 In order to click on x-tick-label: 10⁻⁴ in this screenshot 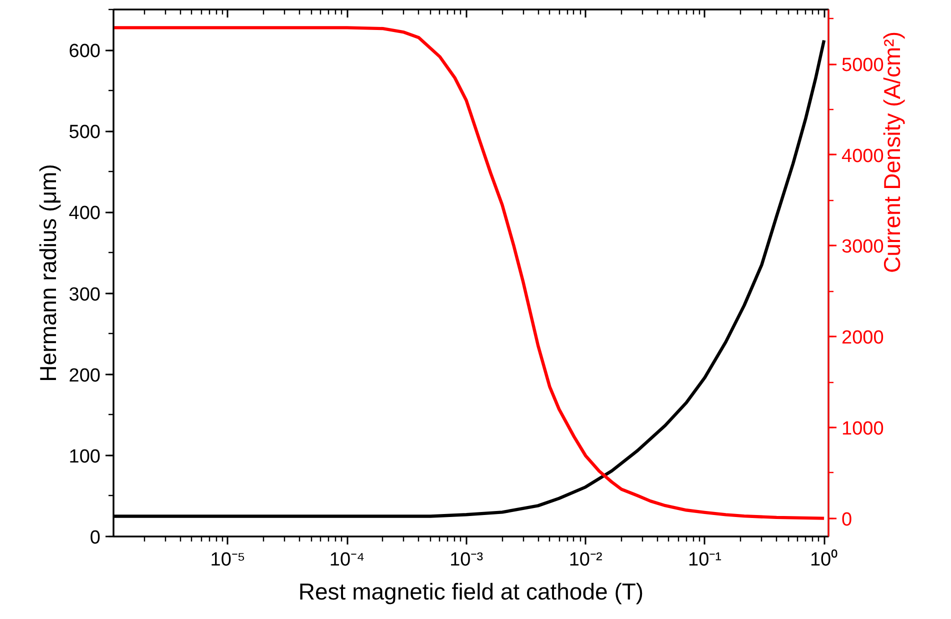, I will do `click(347, 560)`.